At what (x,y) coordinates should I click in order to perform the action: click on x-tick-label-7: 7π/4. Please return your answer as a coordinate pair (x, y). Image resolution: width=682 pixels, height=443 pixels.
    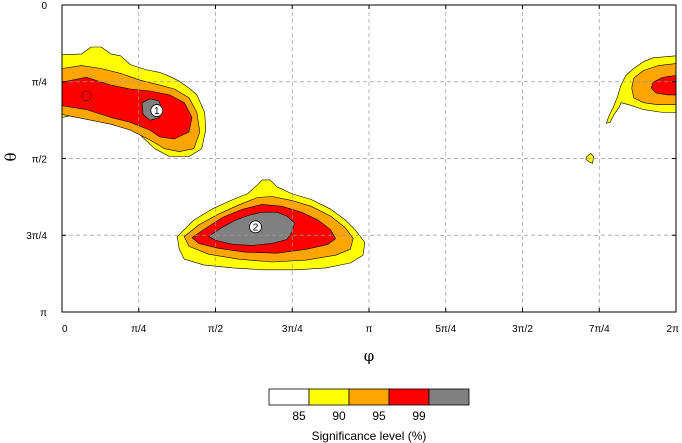
    Looking at the image, I should click on (599, 329).